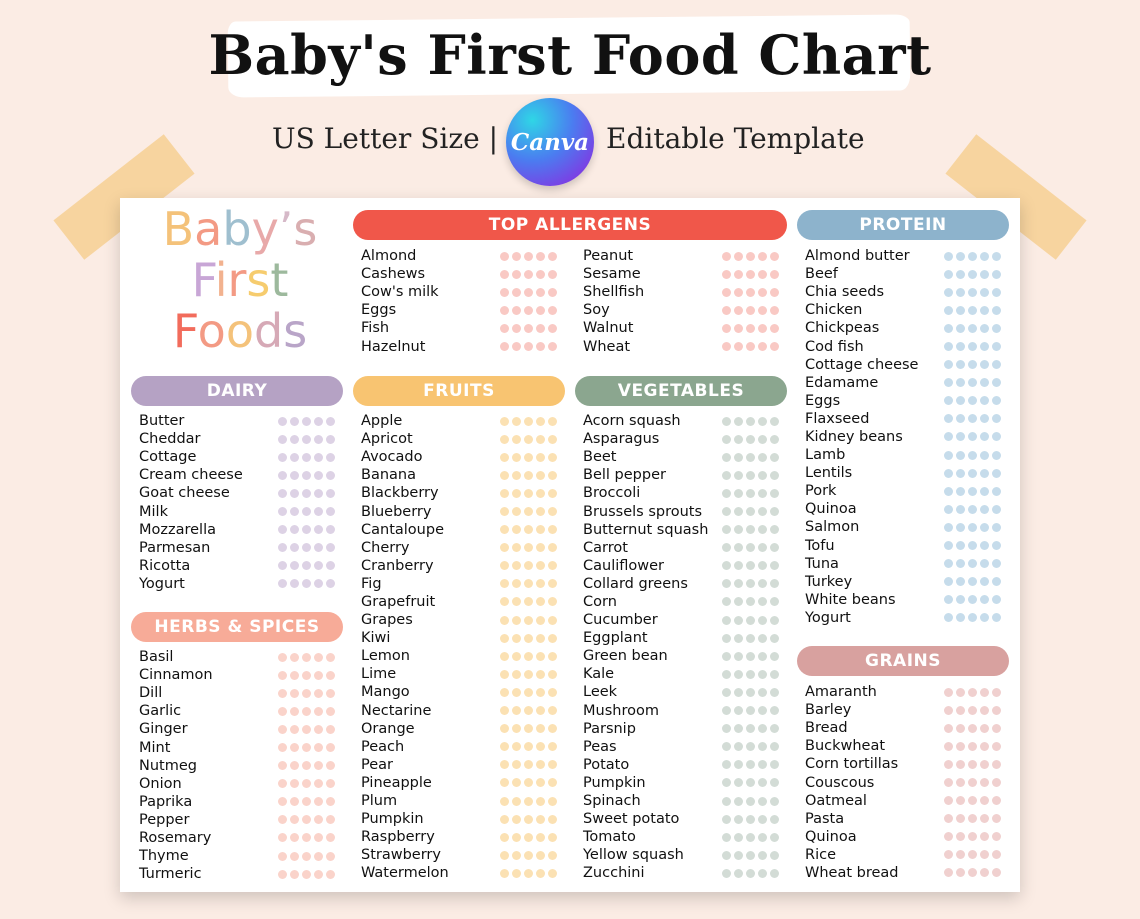 Image resolution: width=1140 pixels, height=919 pixels. I want to click on food-item: Quinoa, so click(904, 509).